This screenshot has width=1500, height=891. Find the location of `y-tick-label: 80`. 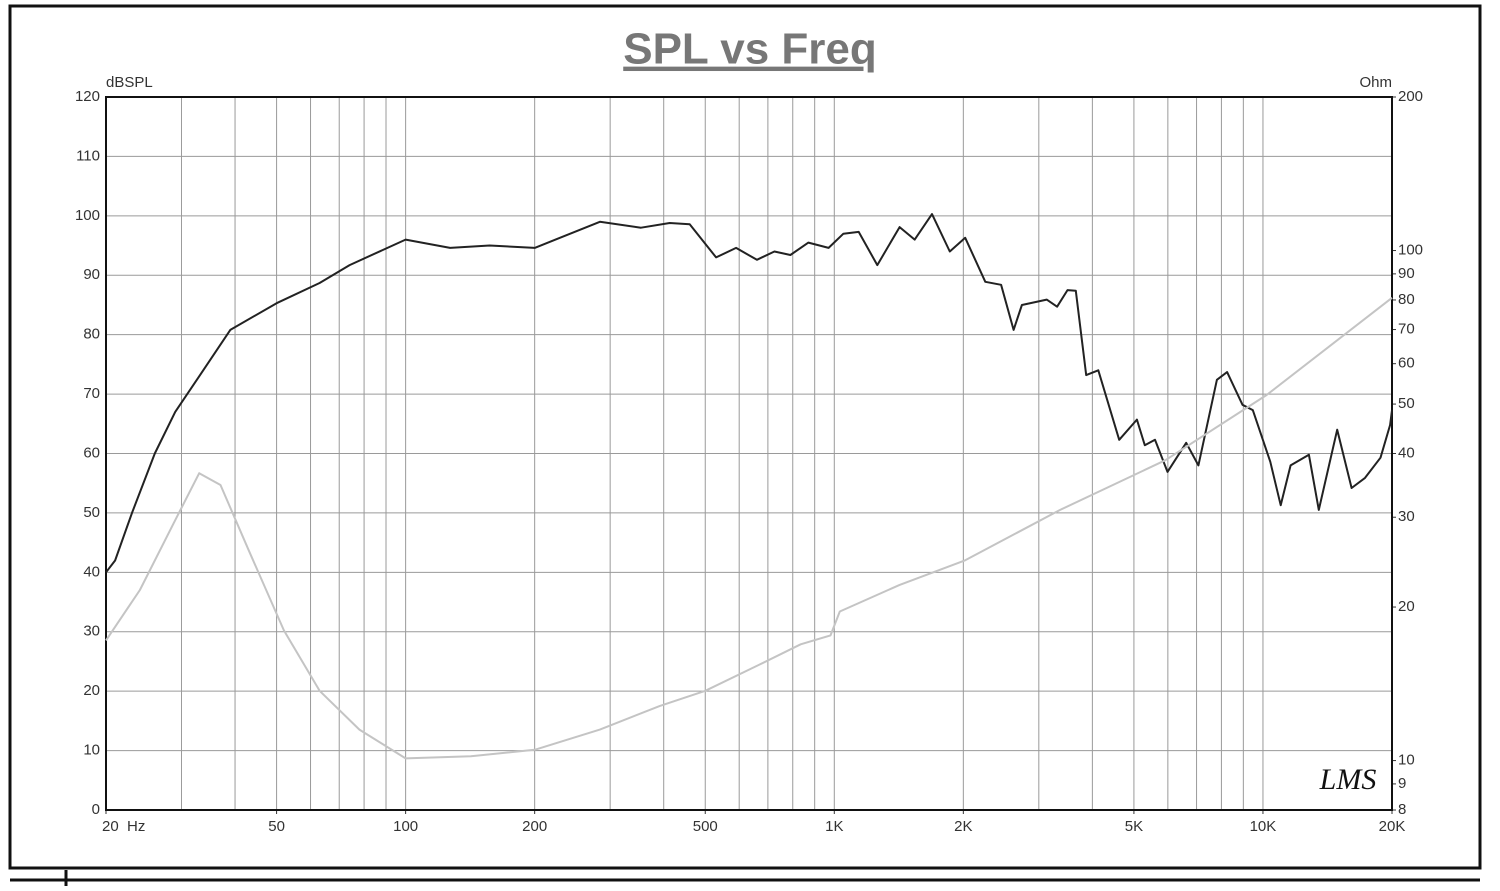

y-tick-label: 80 is located at coordinates (91, 334).